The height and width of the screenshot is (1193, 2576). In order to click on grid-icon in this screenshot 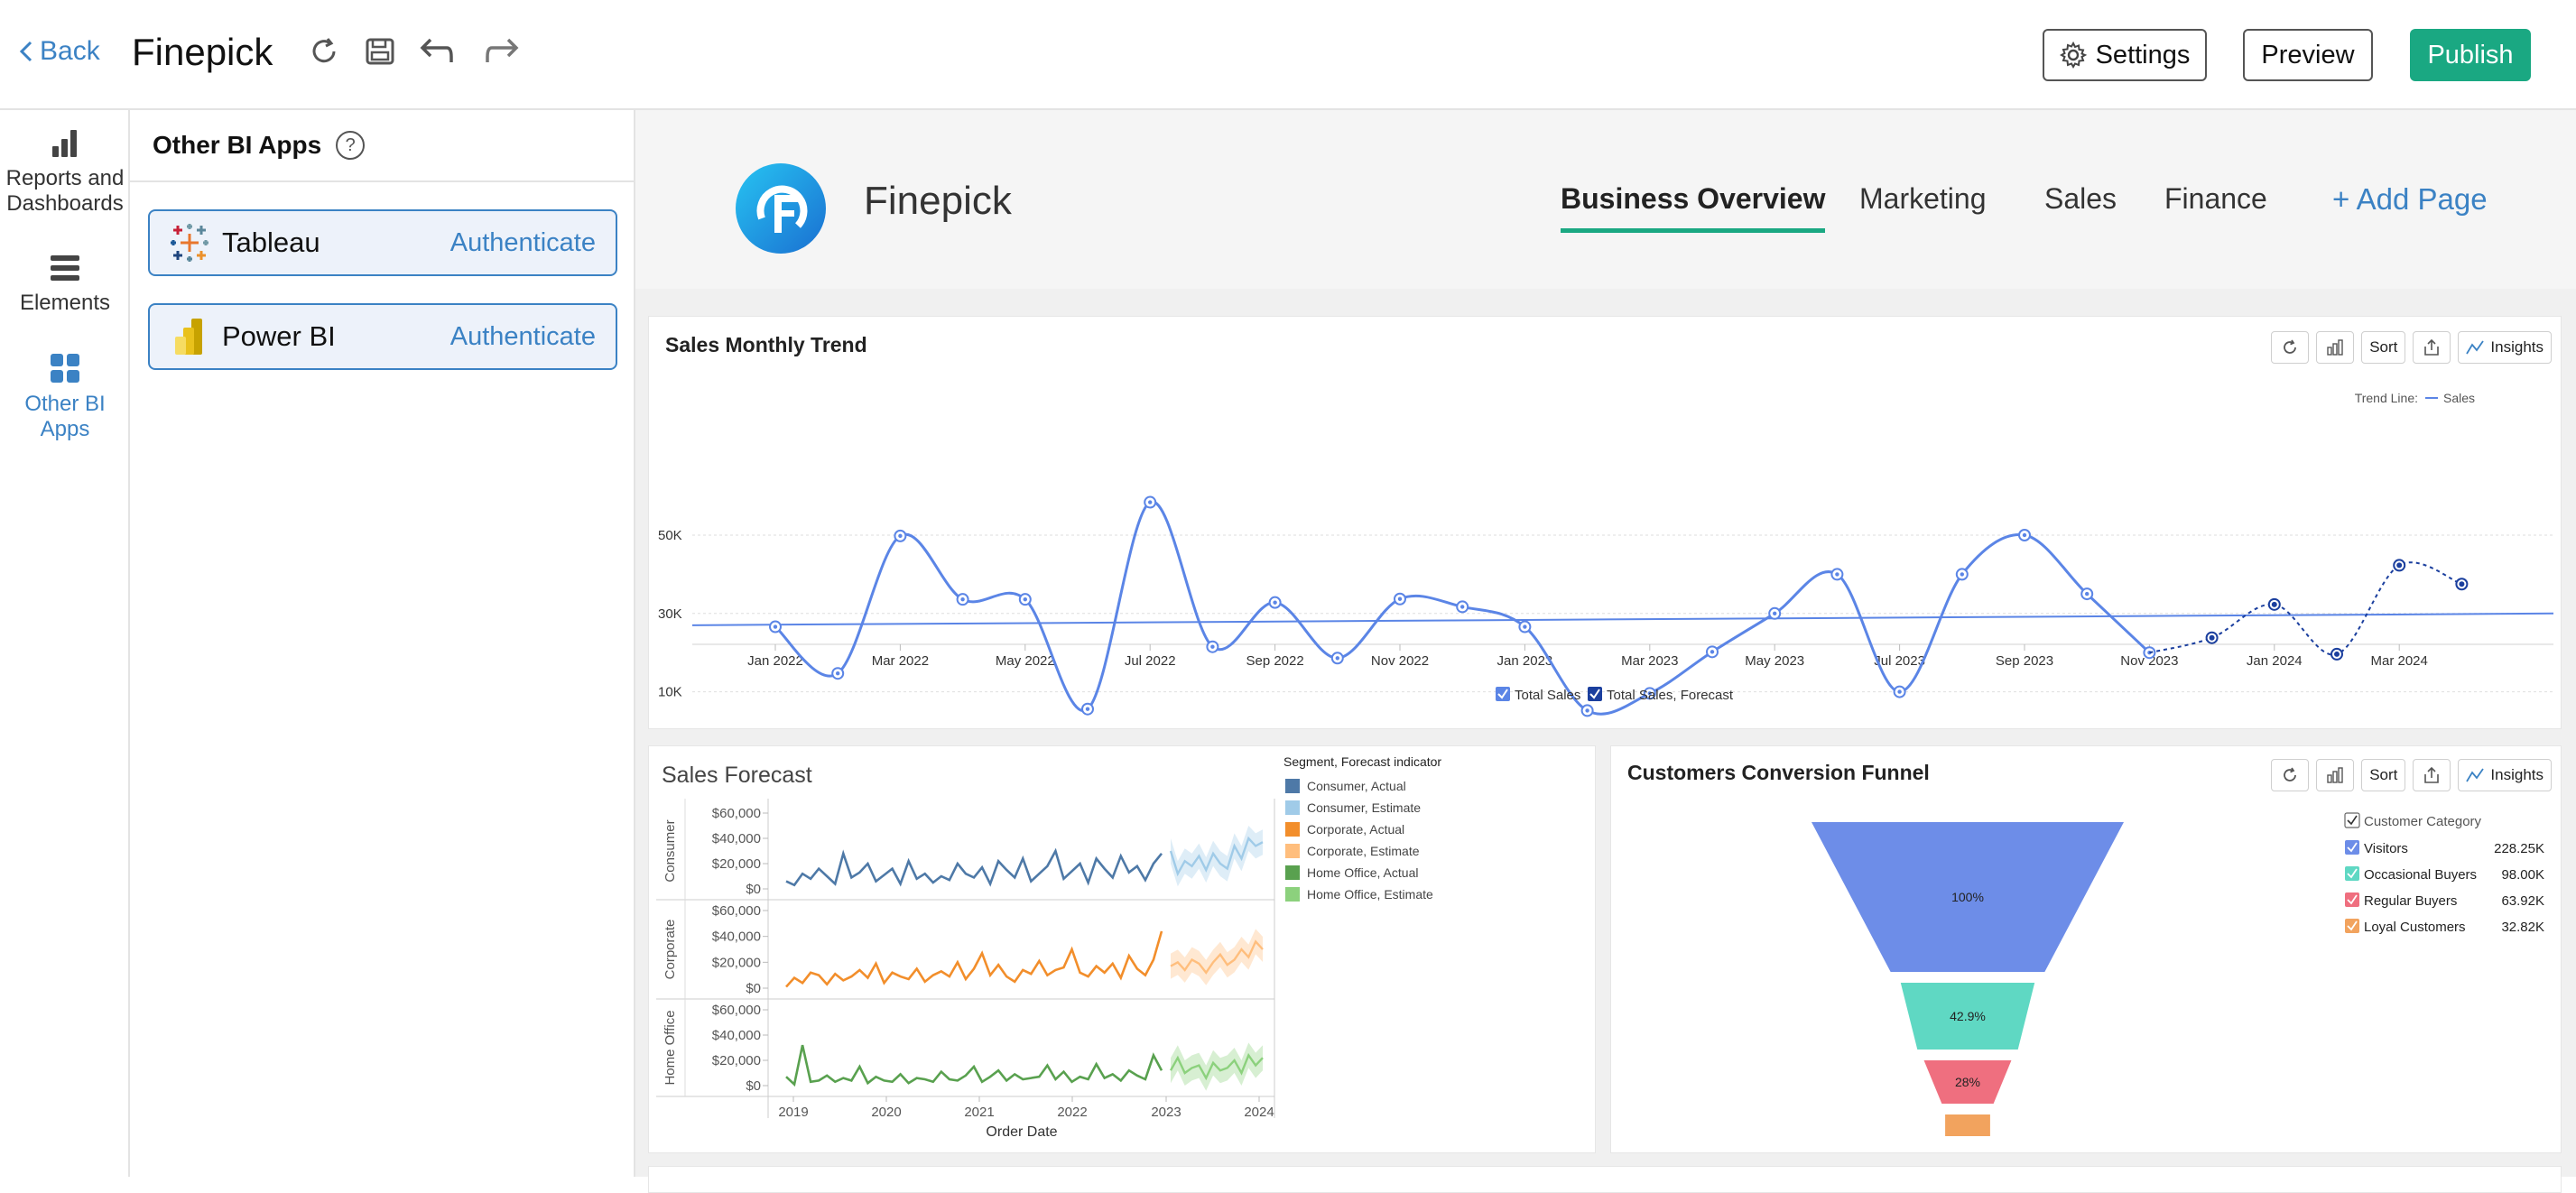, I will do `click(65, 368)`.